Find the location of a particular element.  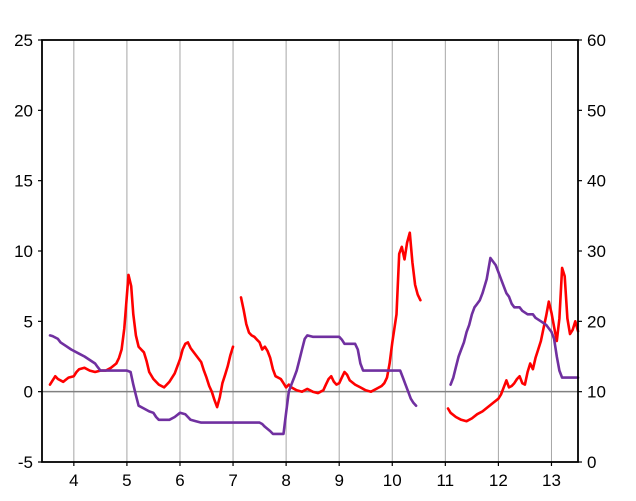

y-right-tick-label: 60 is located at coordinates (596, 40).